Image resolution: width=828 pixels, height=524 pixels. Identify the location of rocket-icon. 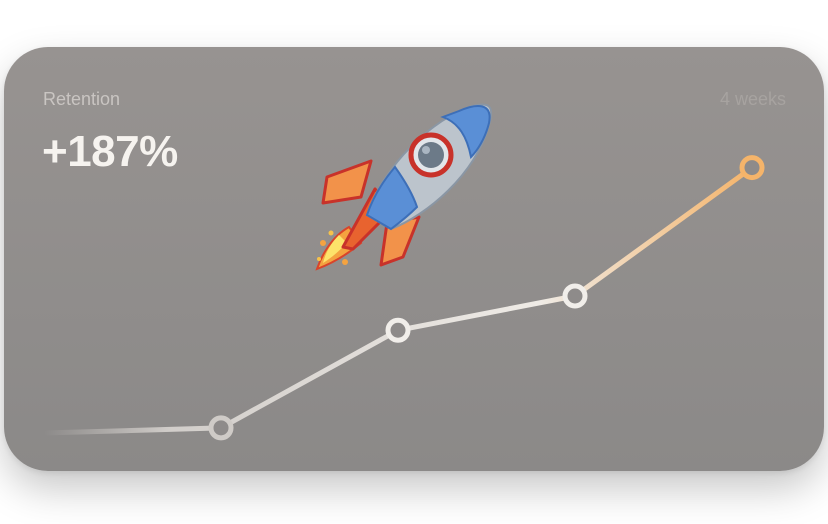
(404, 187).